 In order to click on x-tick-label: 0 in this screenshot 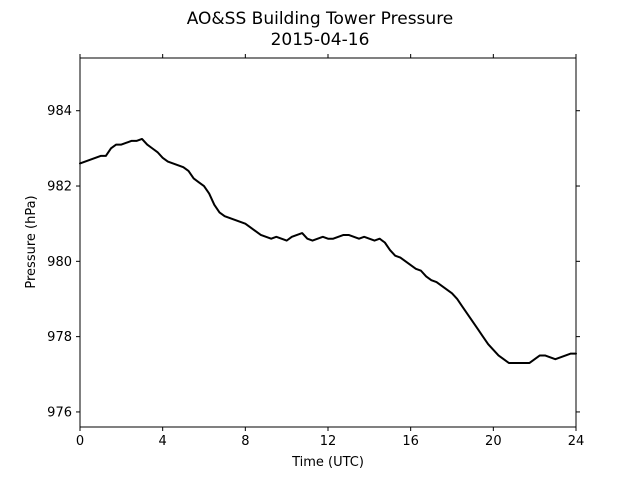, I will do `click(80, 441)`.